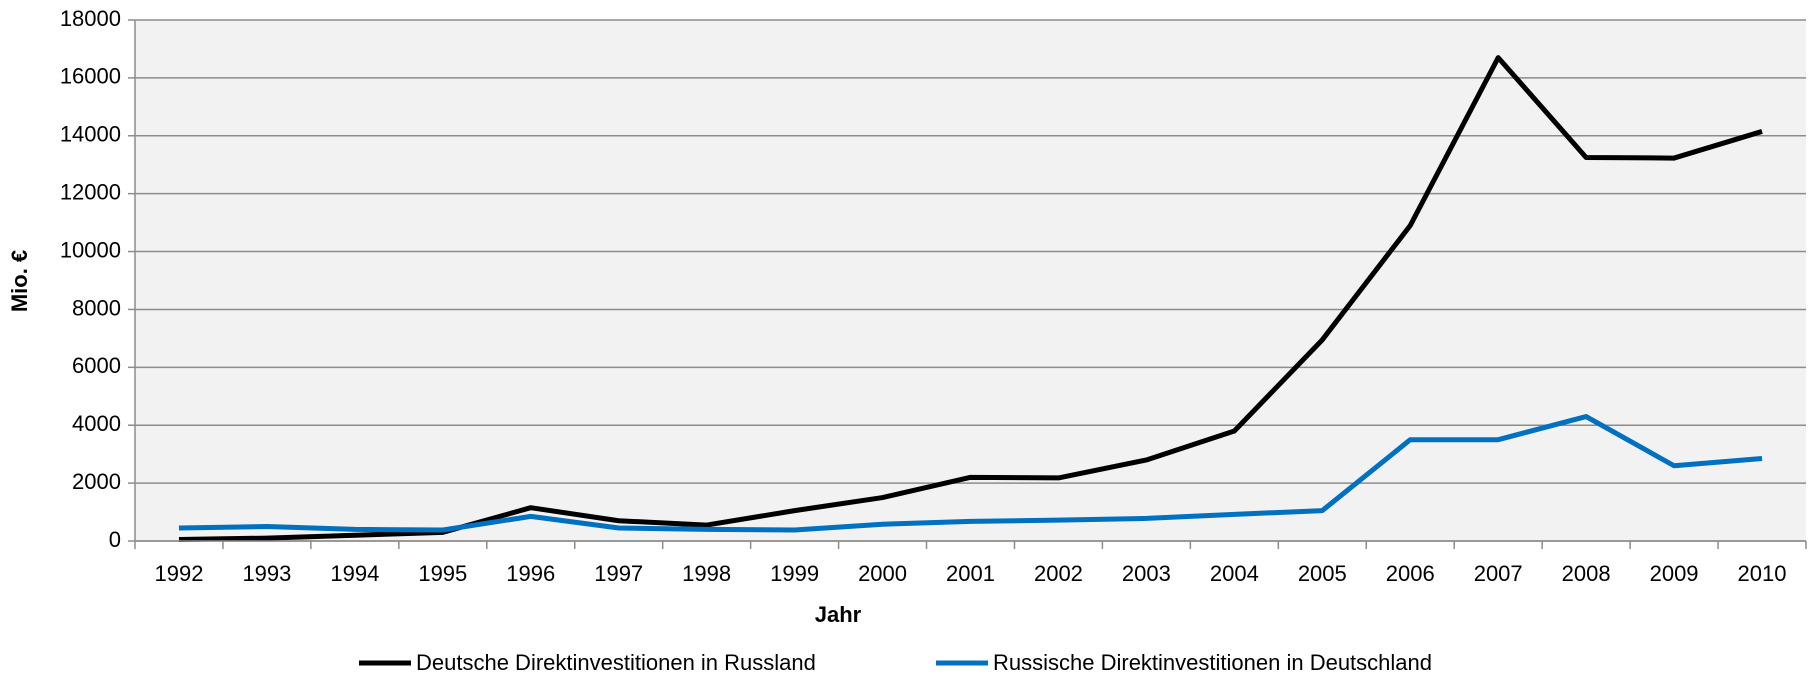 The width and height of the screenshot is (1816, 676). What do you see at coordinates (794, 573) in the screenshot?
I see `x-tick-label: 1999` at bounding box center [794, 573].